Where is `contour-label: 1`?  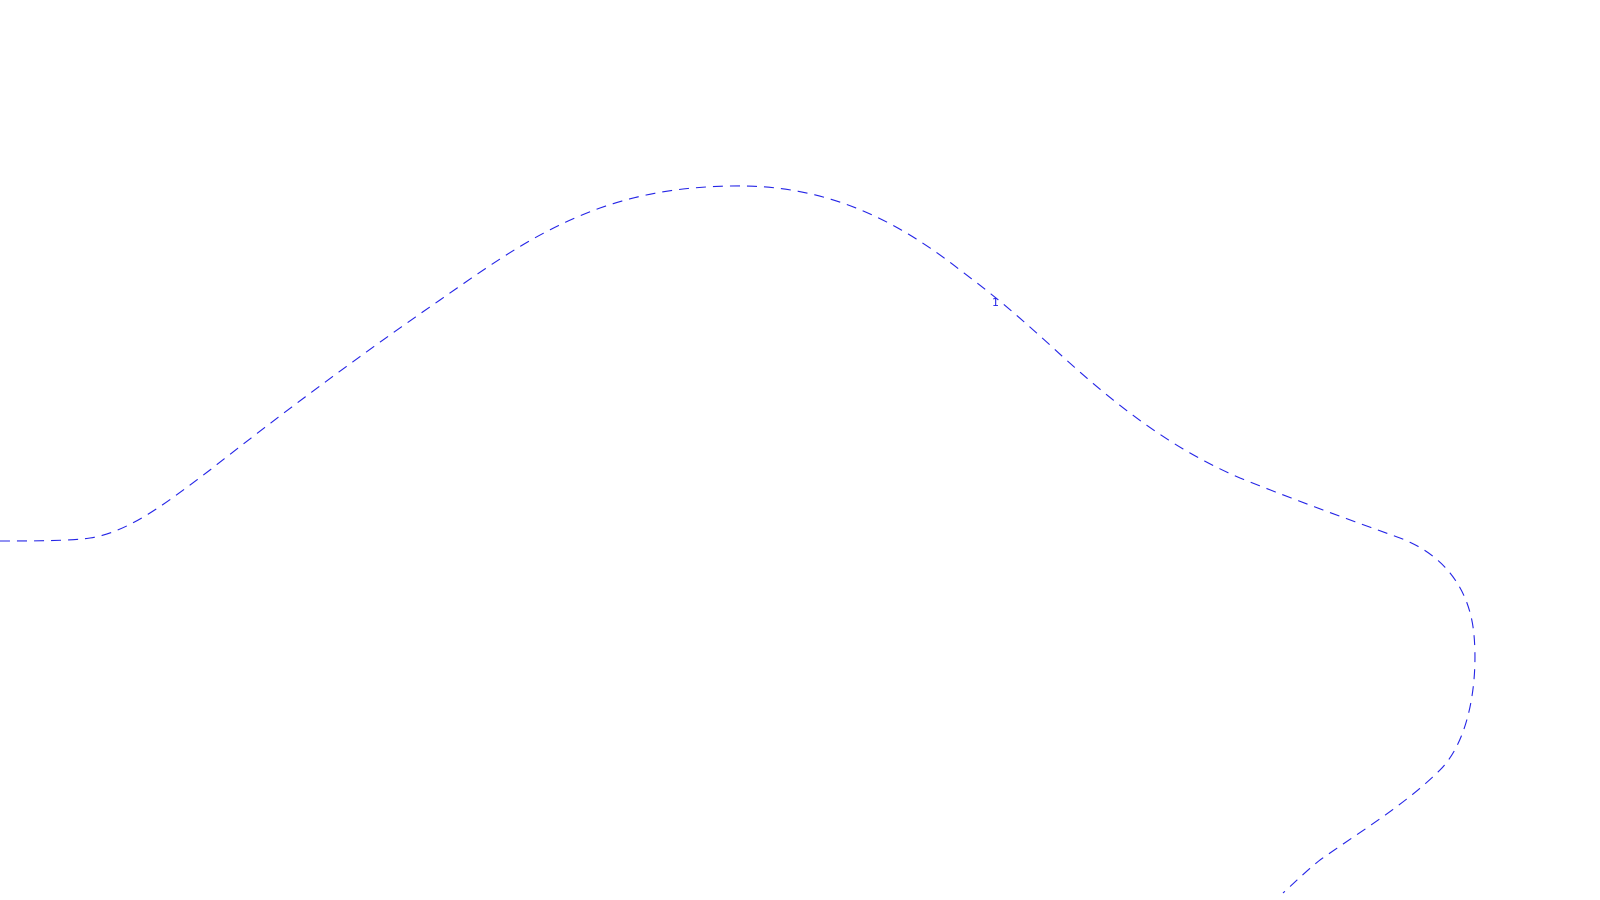
contour-label: 1 is located at coordinates (995, 302).